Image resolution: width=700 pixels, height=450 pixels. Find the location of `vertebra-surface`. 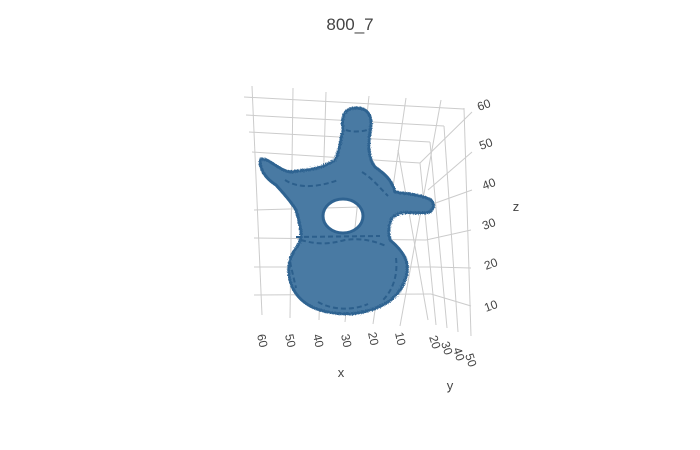

vertebra-surface is located at coordinates (346, 211).